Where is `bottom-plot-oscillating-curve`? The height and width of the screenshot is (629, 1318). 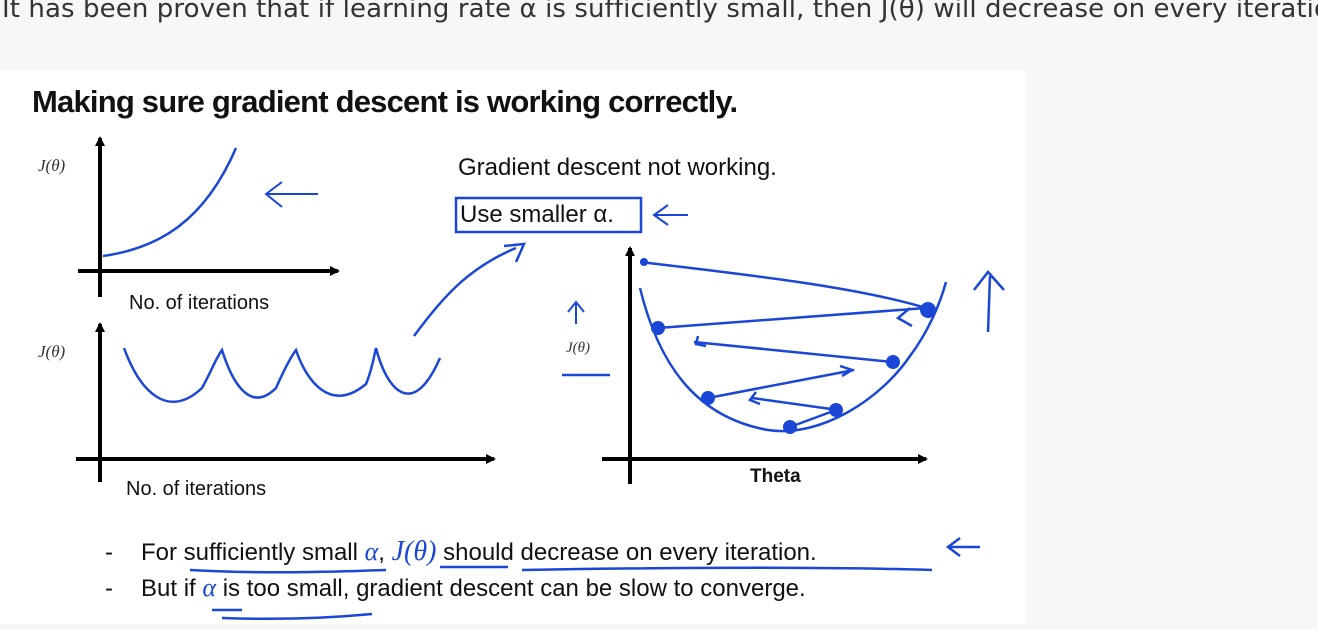 bottom-plot-oscillating-curve is located at coordinates (282, 375).